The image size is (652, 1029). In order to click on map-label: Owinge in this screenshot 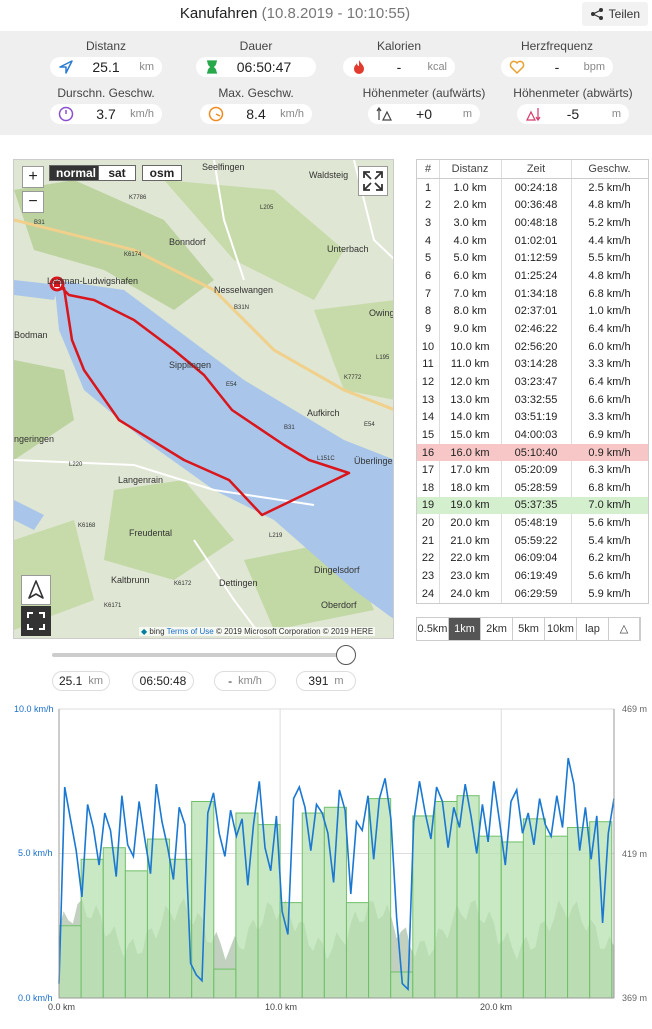, I will do `click(381, 313)`.